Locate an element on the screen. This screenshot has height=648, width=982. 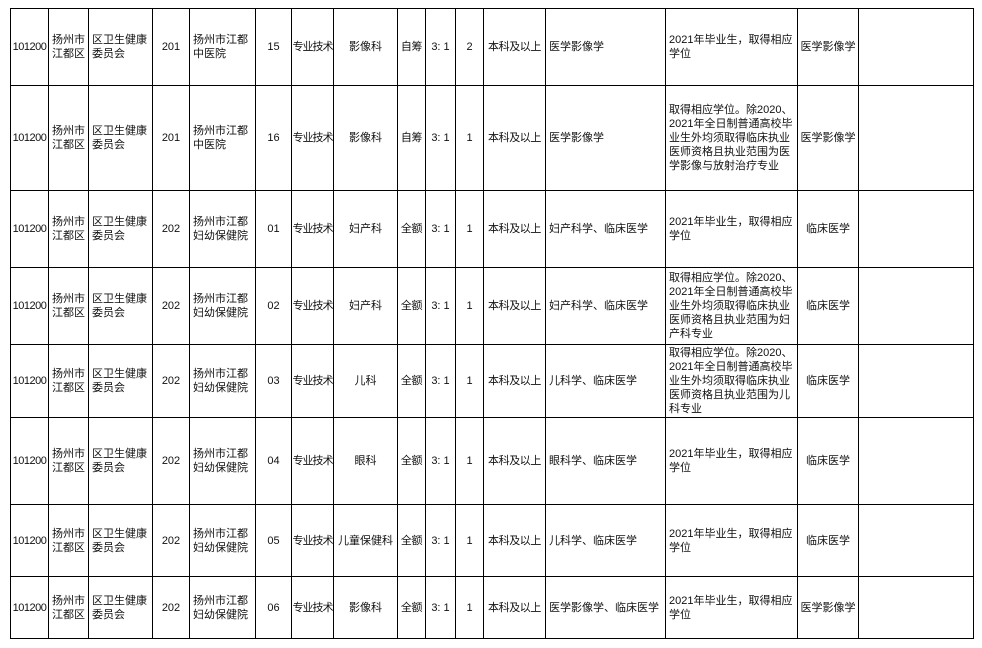
cell-position-code: 03 is located at coordinates (273, 381).